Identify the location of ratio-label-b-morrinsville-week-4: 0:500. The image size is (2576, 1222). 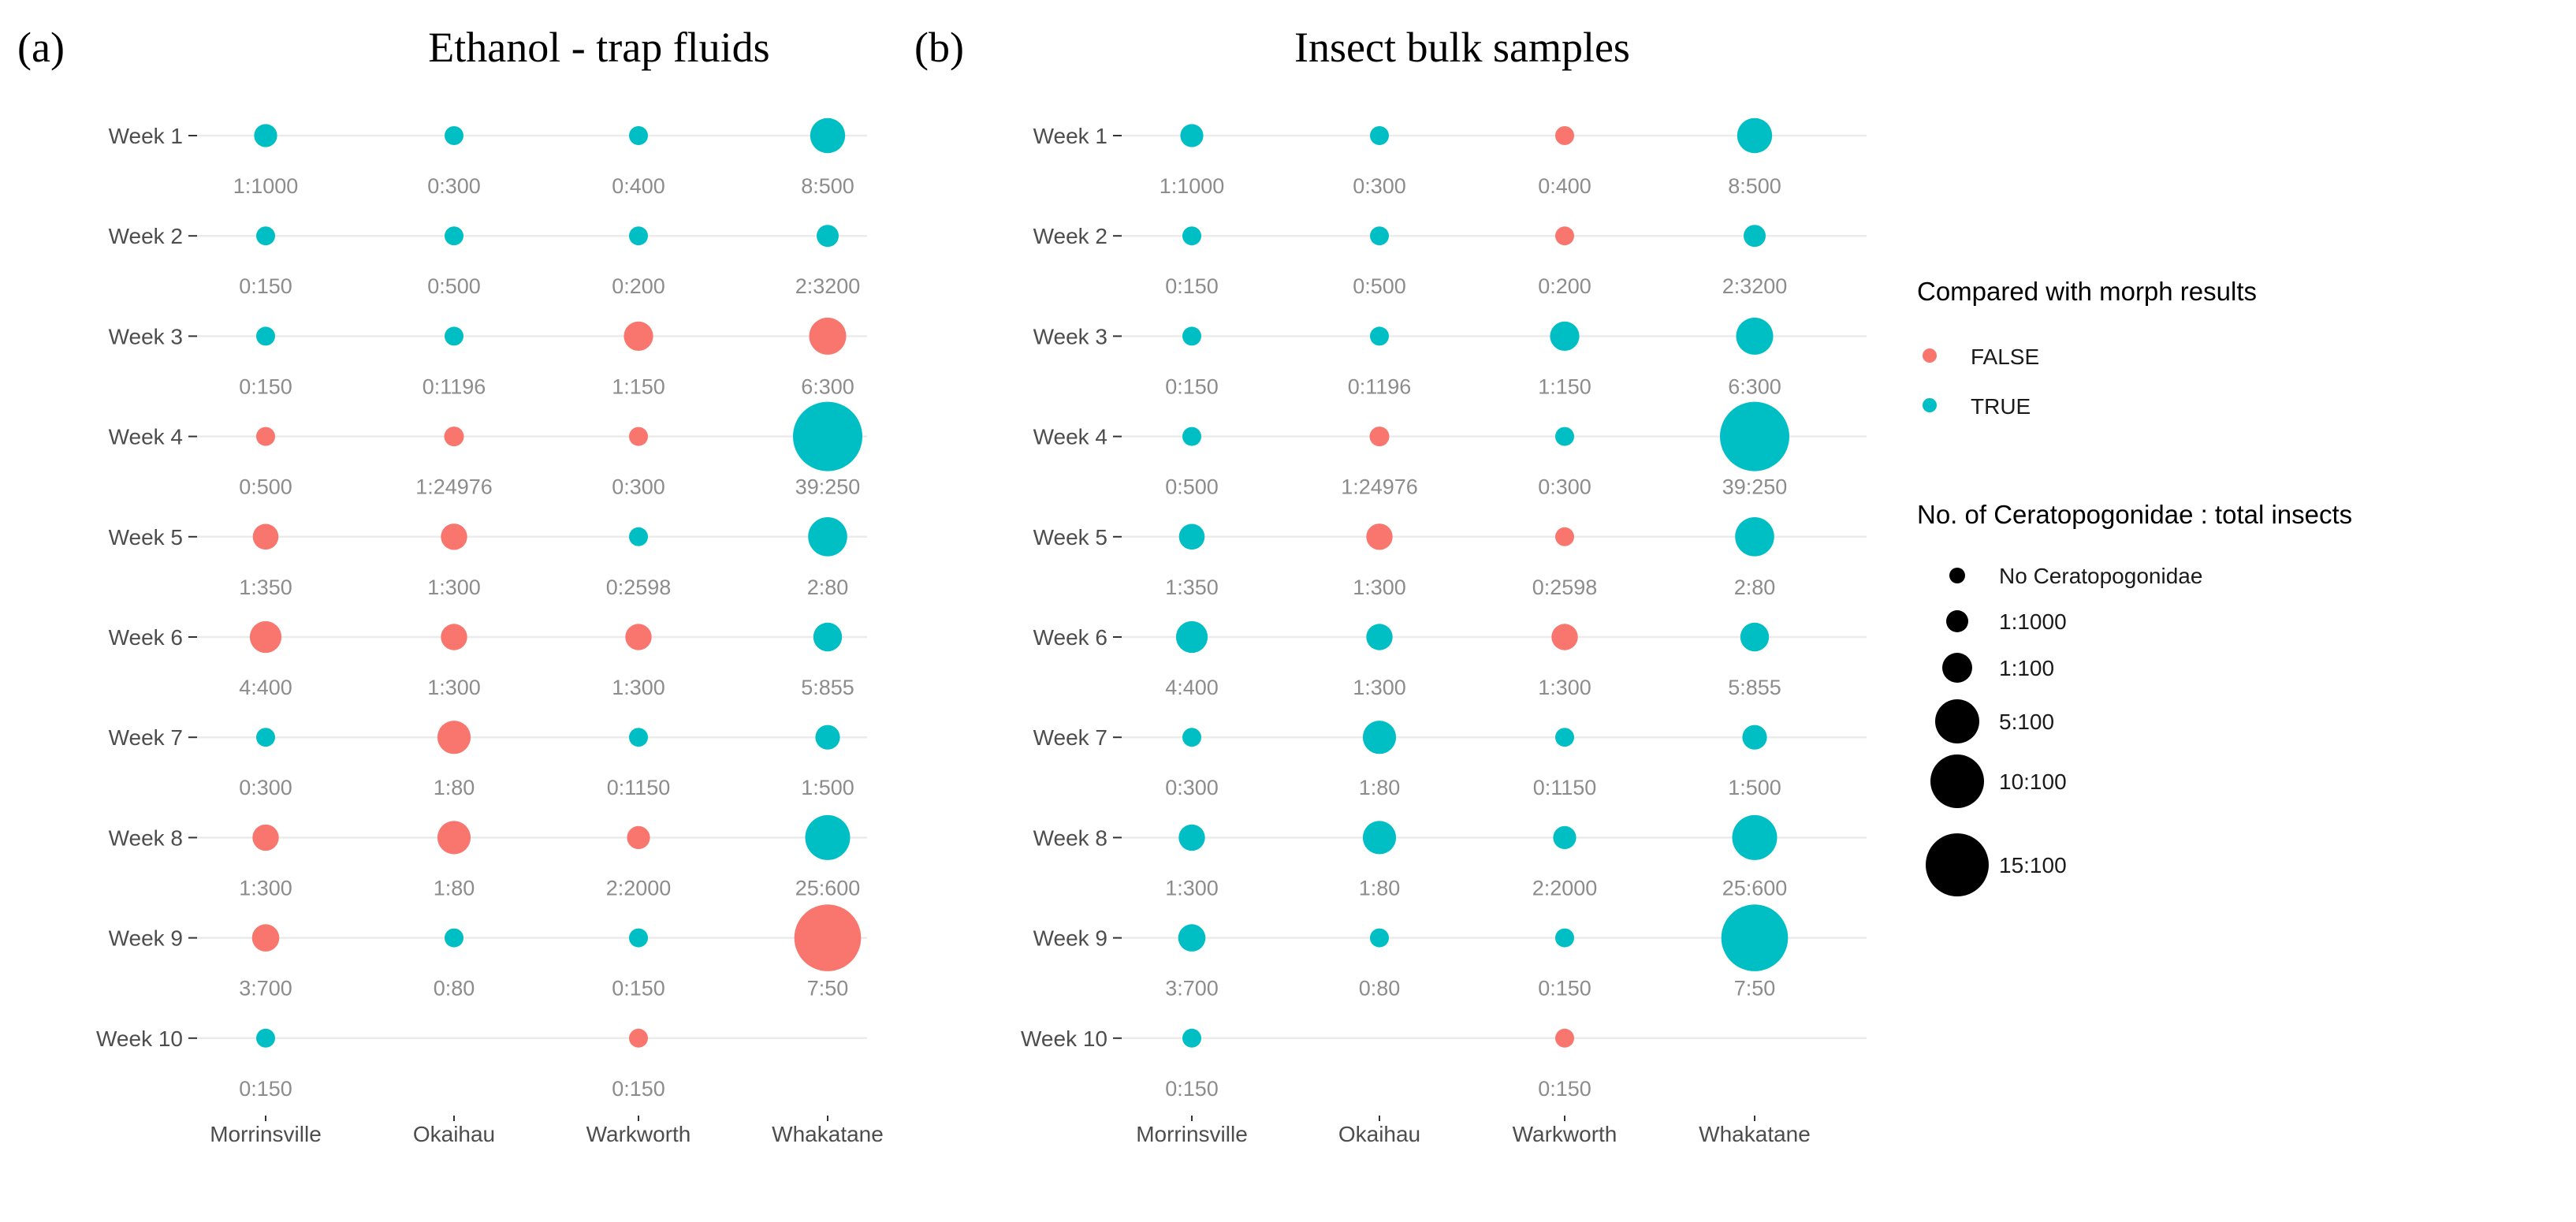
(1192, 487).